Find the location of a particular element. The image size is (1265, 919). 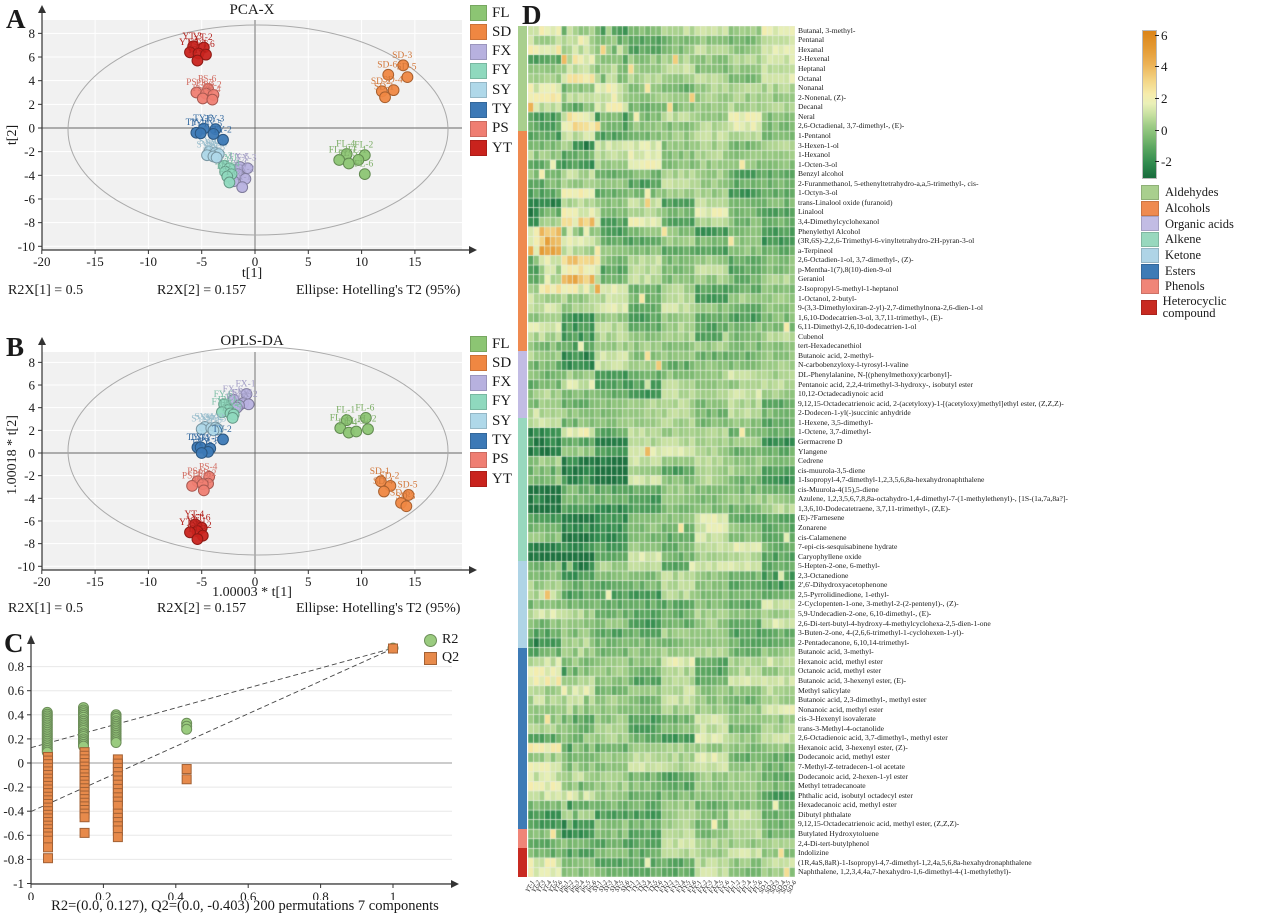

row-label: 10,12-Octadecadiynoic acid is located at coordinates (841, 394).